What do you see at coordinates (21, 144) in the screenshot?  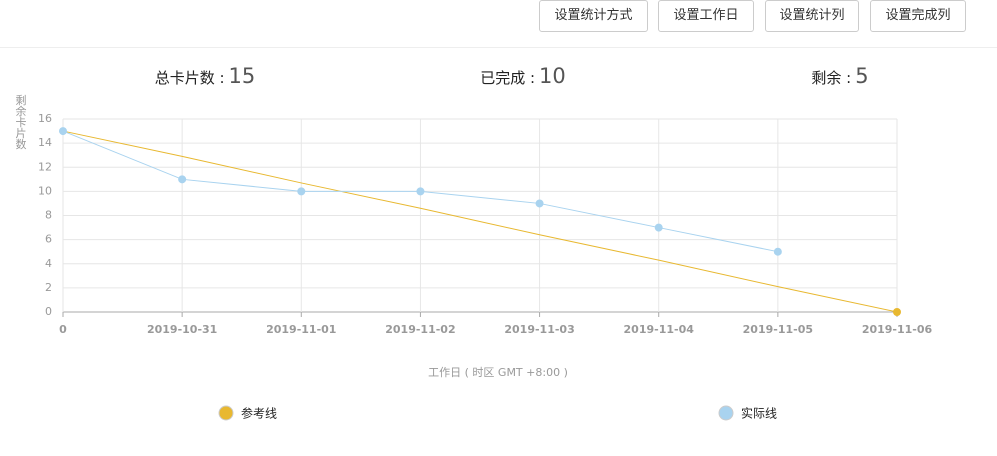 I see `y-axis-label: 数` at bounding box center [21, 144].